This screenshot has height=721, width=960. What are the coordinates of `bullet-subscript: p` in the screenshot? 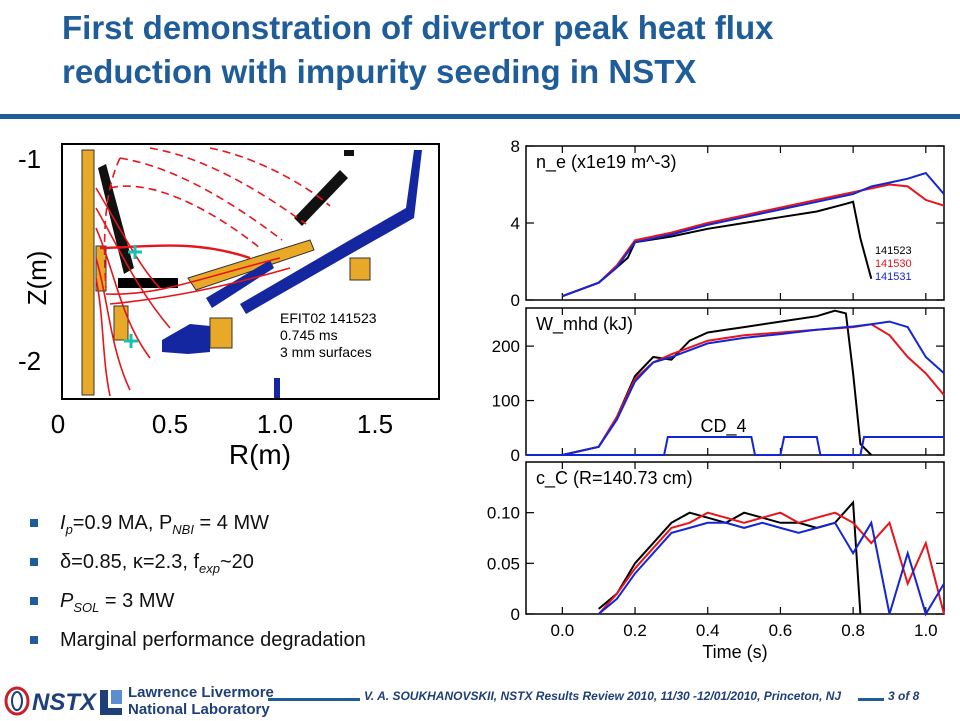 It's located at (69, 529).